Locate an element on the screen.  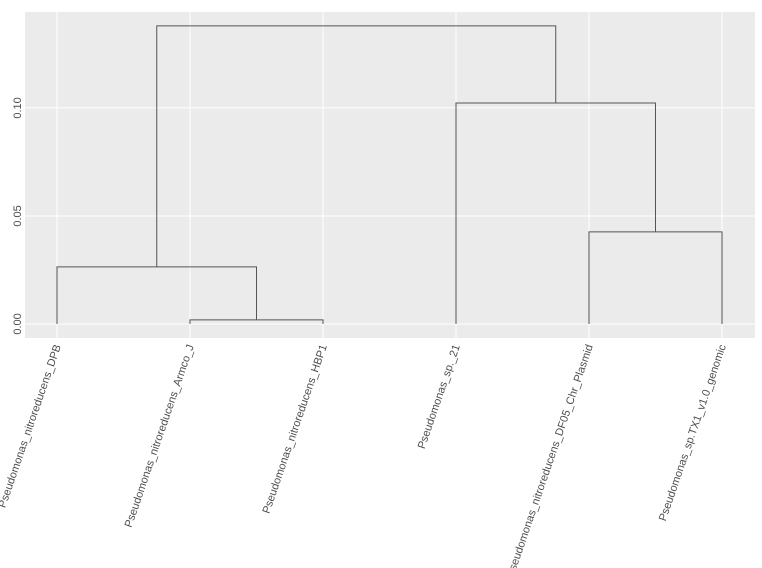
x-tick-label: Pseudomonas_nitroreducens_Armco_J is located at coordinates (160, 436).